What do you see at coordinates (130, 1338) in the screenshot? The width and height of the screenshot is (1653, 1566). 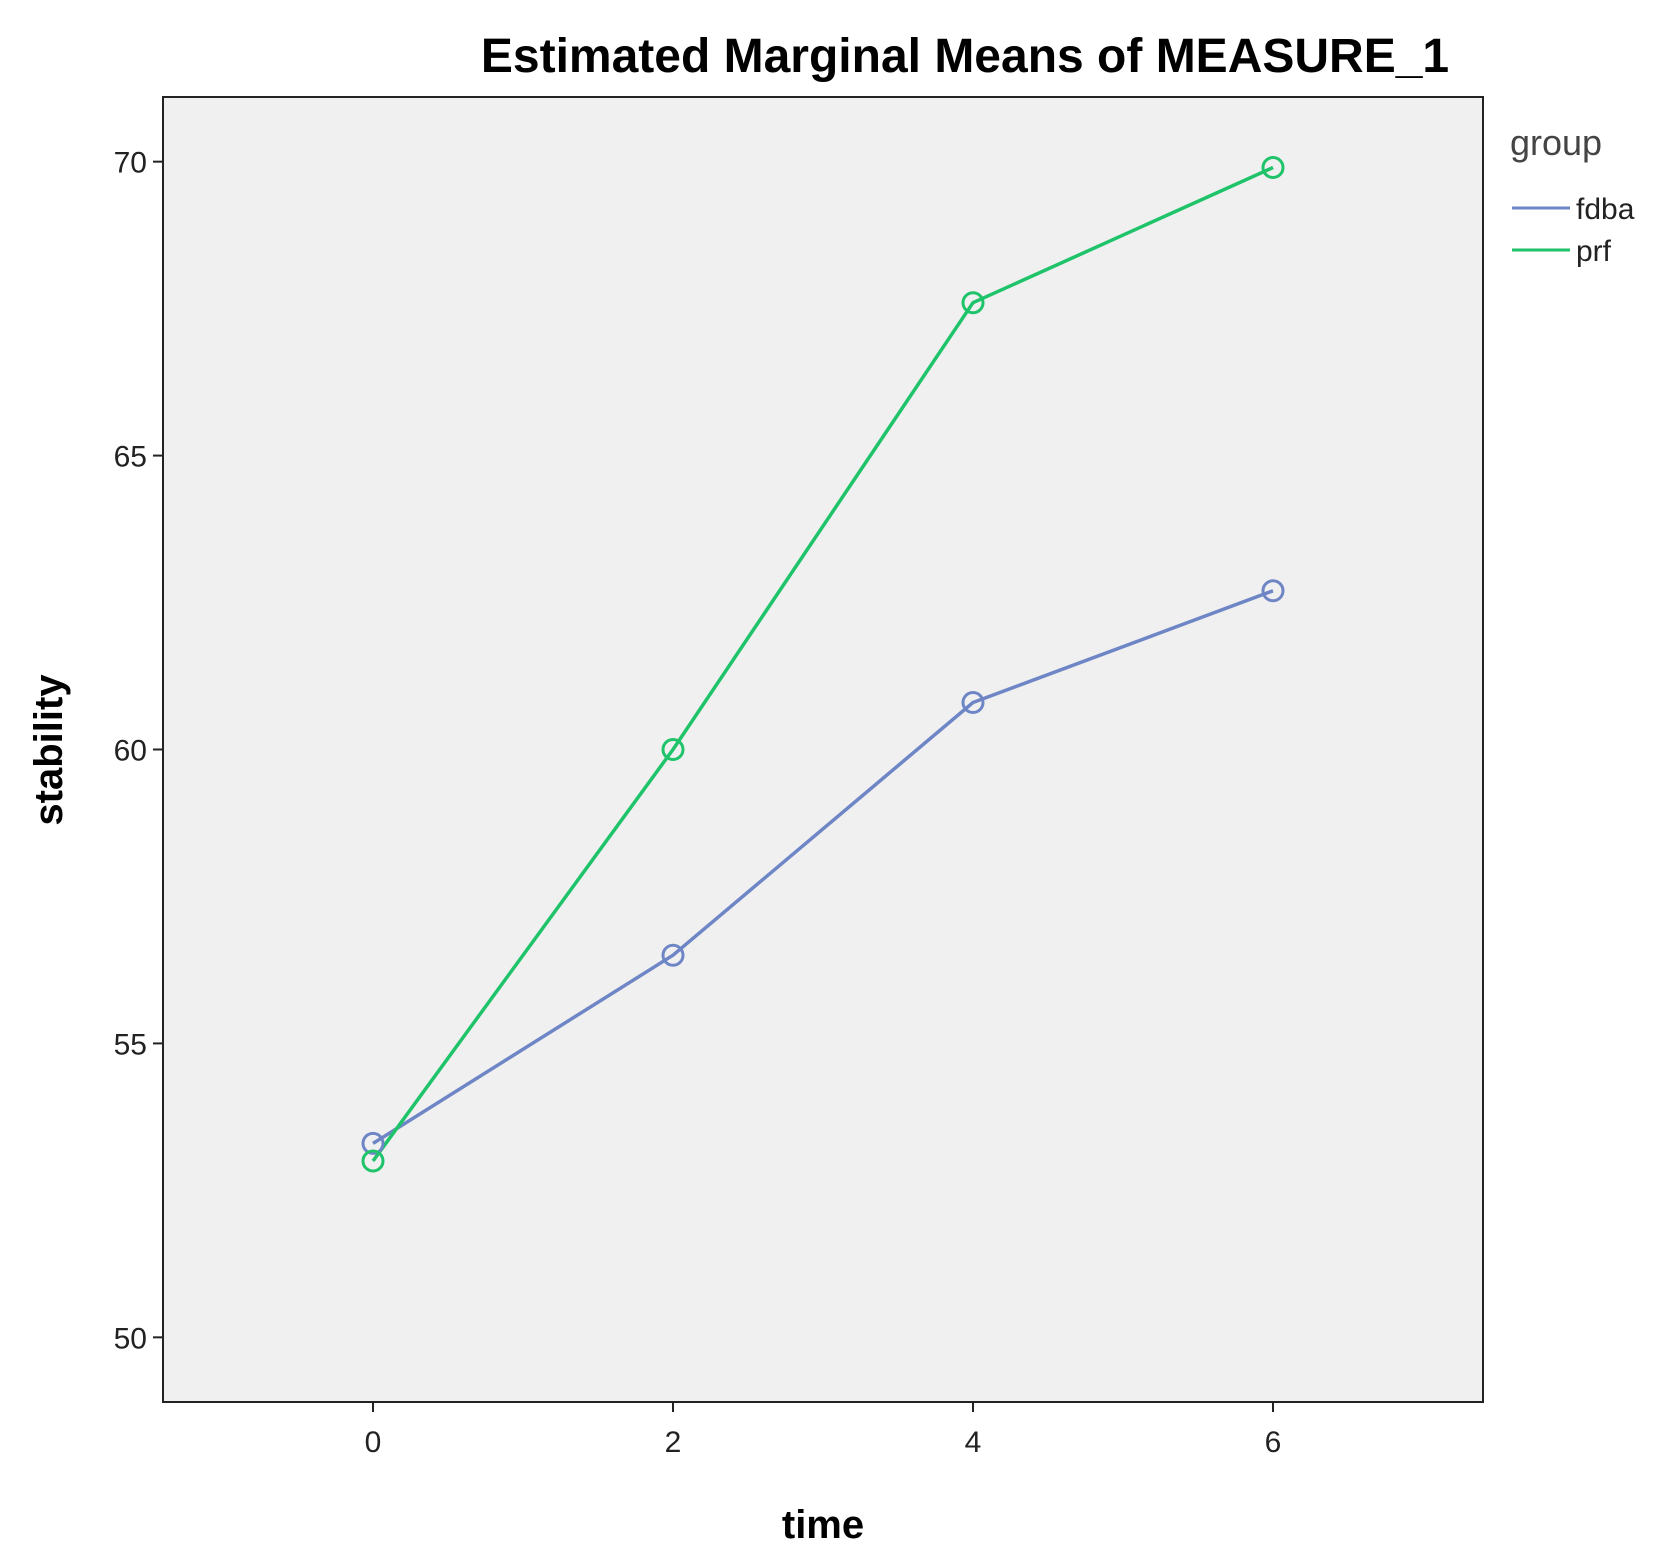 I see `y-tick-label: 50` at bounding box center [130, 1338].